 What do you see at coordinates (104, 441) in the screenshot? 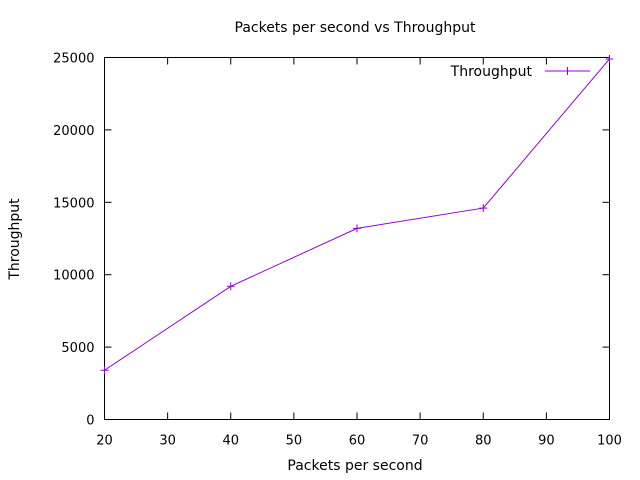
I see `x-tick-label: 20` at bounding box center [104, 441].